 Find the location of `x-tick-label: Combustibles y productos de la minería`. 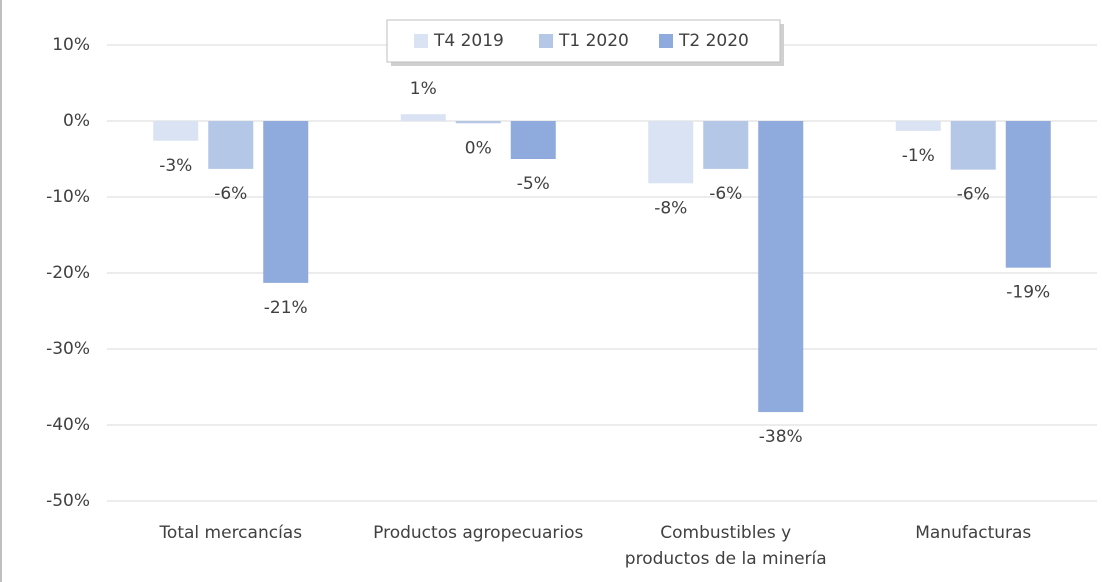

x-tick-label: Combustibles y productos de la minería is located at coordinates (725, 546).